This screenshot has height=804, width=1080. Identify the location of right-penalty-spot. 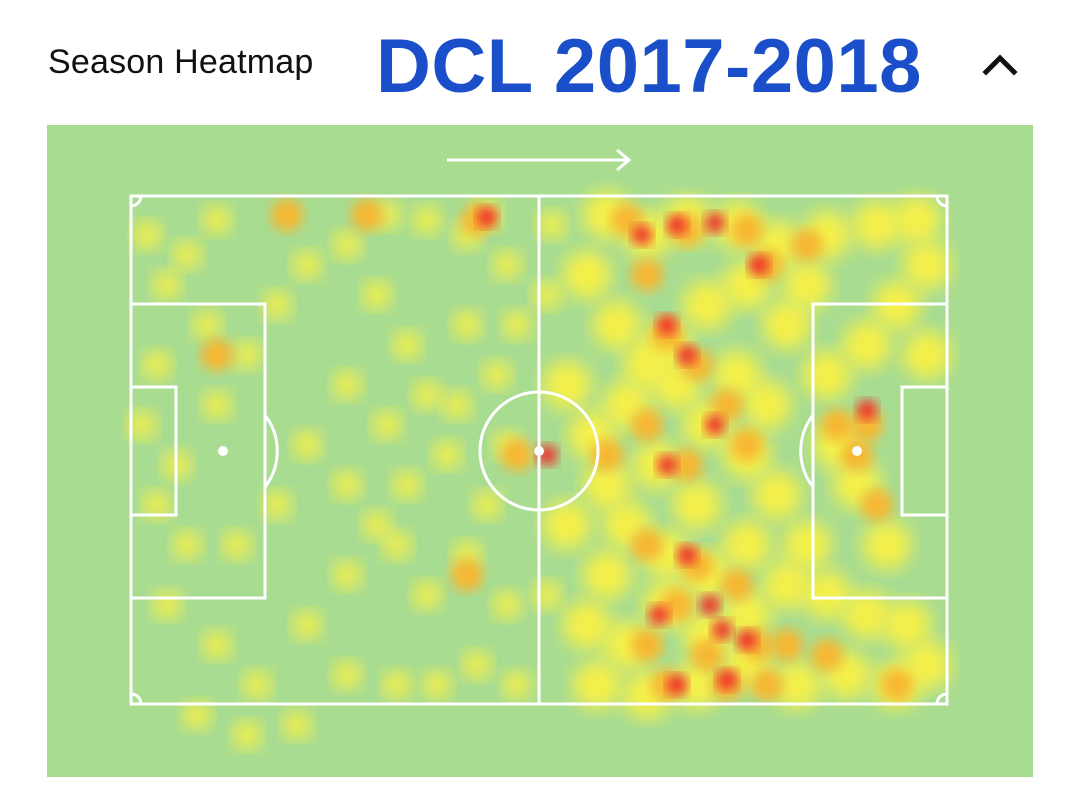
(857, 451).